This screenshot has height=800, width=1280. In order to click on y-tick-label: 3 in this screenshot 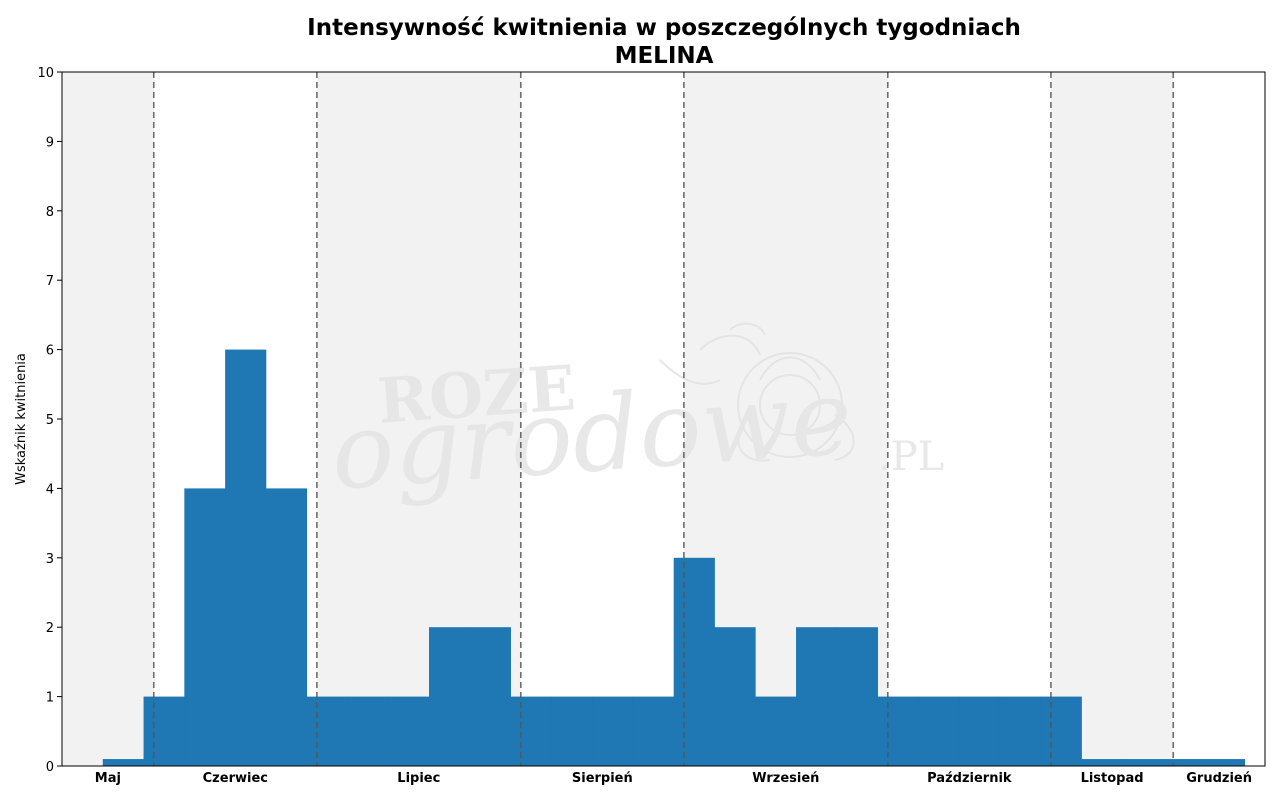, I will do `click(50, 559)`.